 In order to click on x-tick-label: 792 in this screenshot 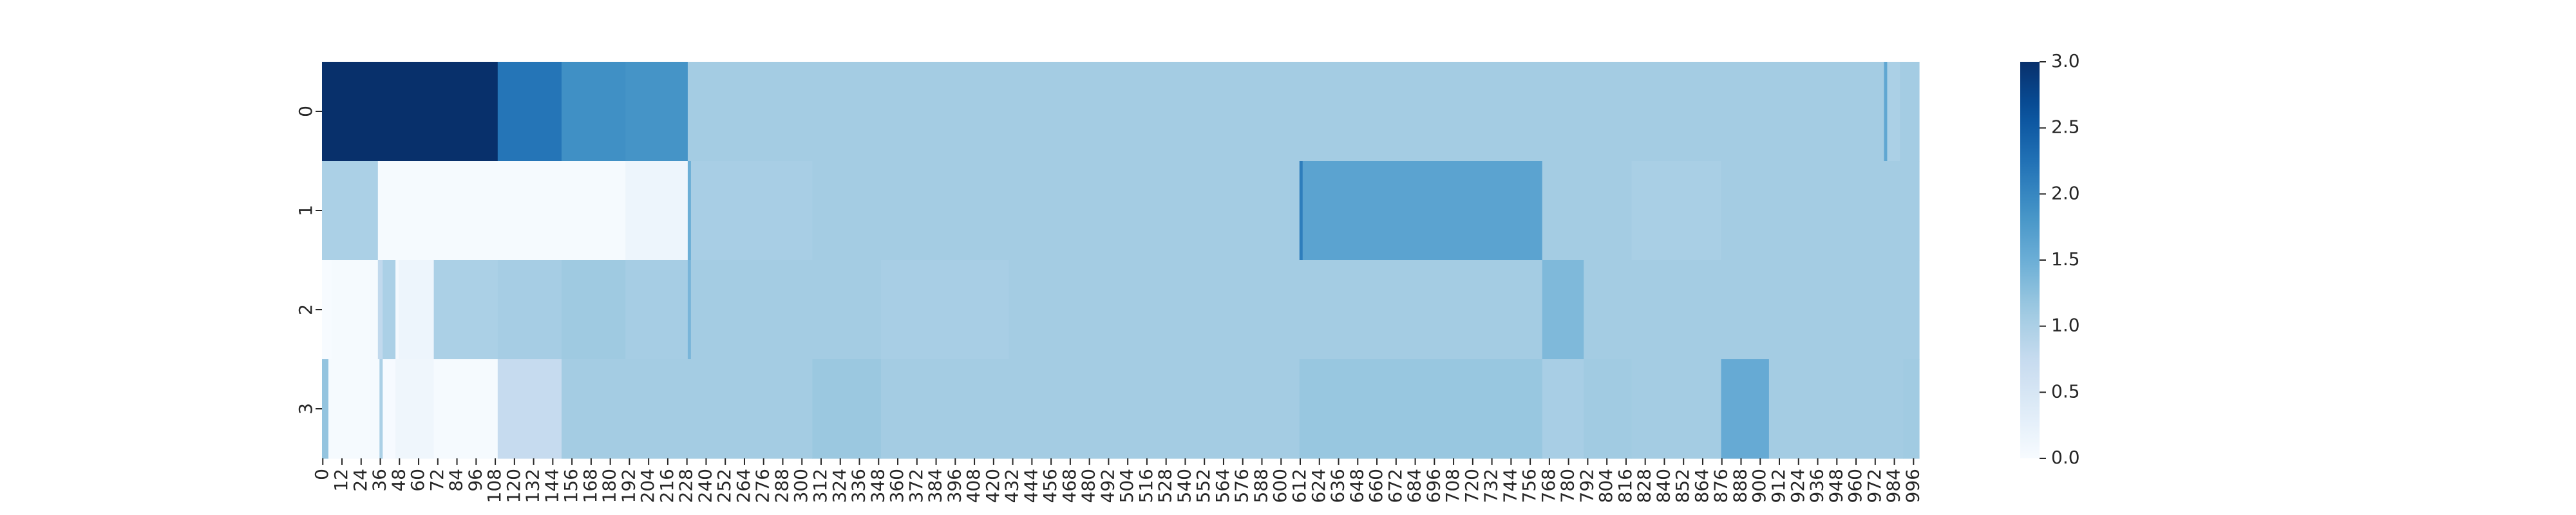, I will do `click(1587, 486)`.